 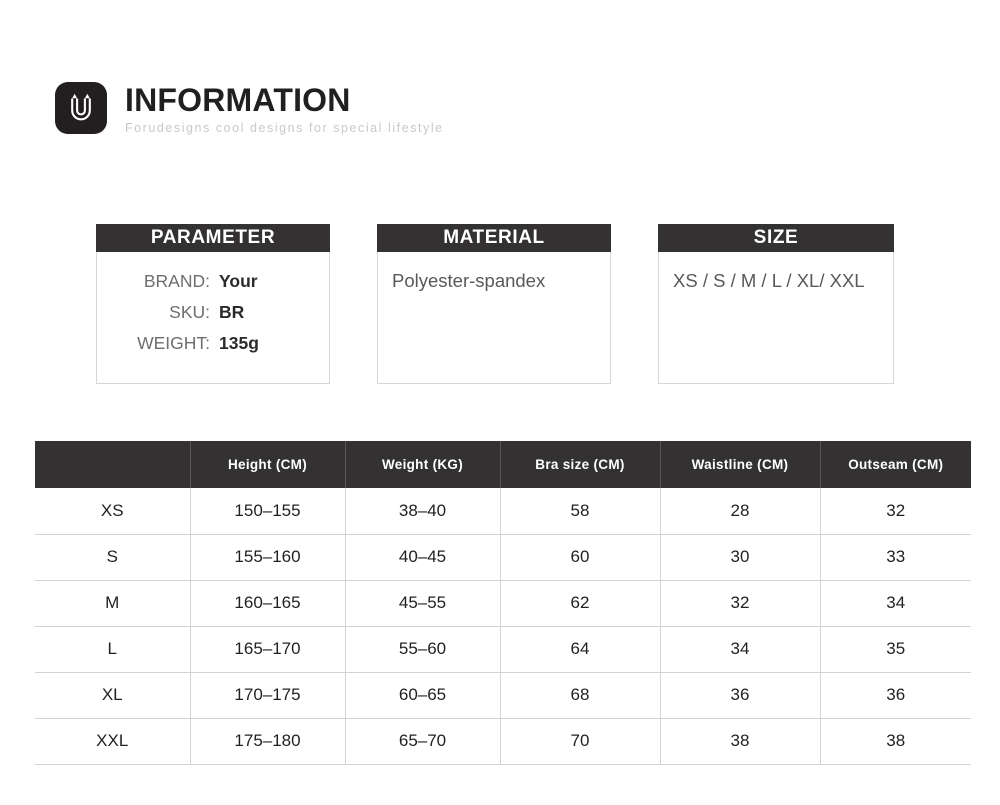 What do you see at coordinates (895, 557) in the screenshot?
I see `cell-outseam: 33` at bounding box center [895, 557].